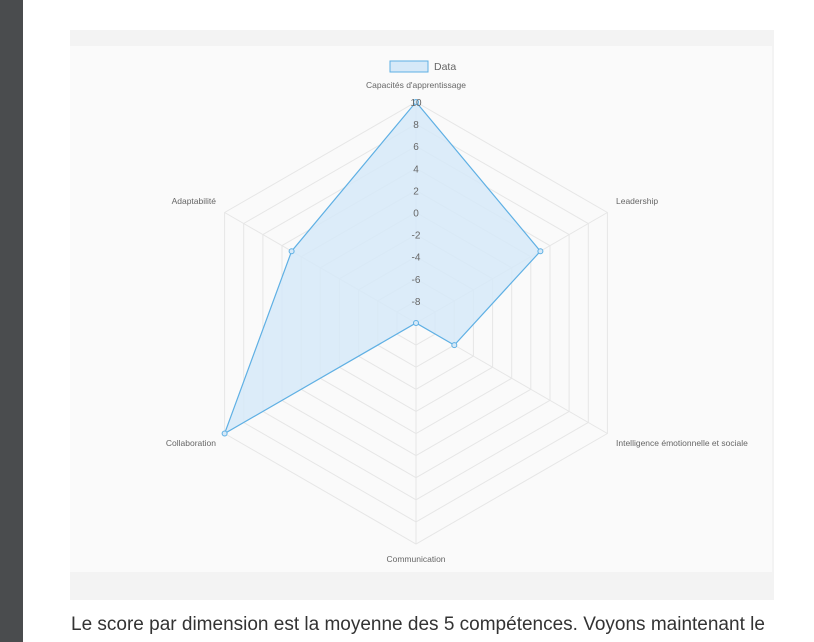 The image size is (814, 642). What do you see at coordinates (416, 85) in the screenshot?
I see `category-label: Capacités d'apprentissage` at bounding box center [416, 85].